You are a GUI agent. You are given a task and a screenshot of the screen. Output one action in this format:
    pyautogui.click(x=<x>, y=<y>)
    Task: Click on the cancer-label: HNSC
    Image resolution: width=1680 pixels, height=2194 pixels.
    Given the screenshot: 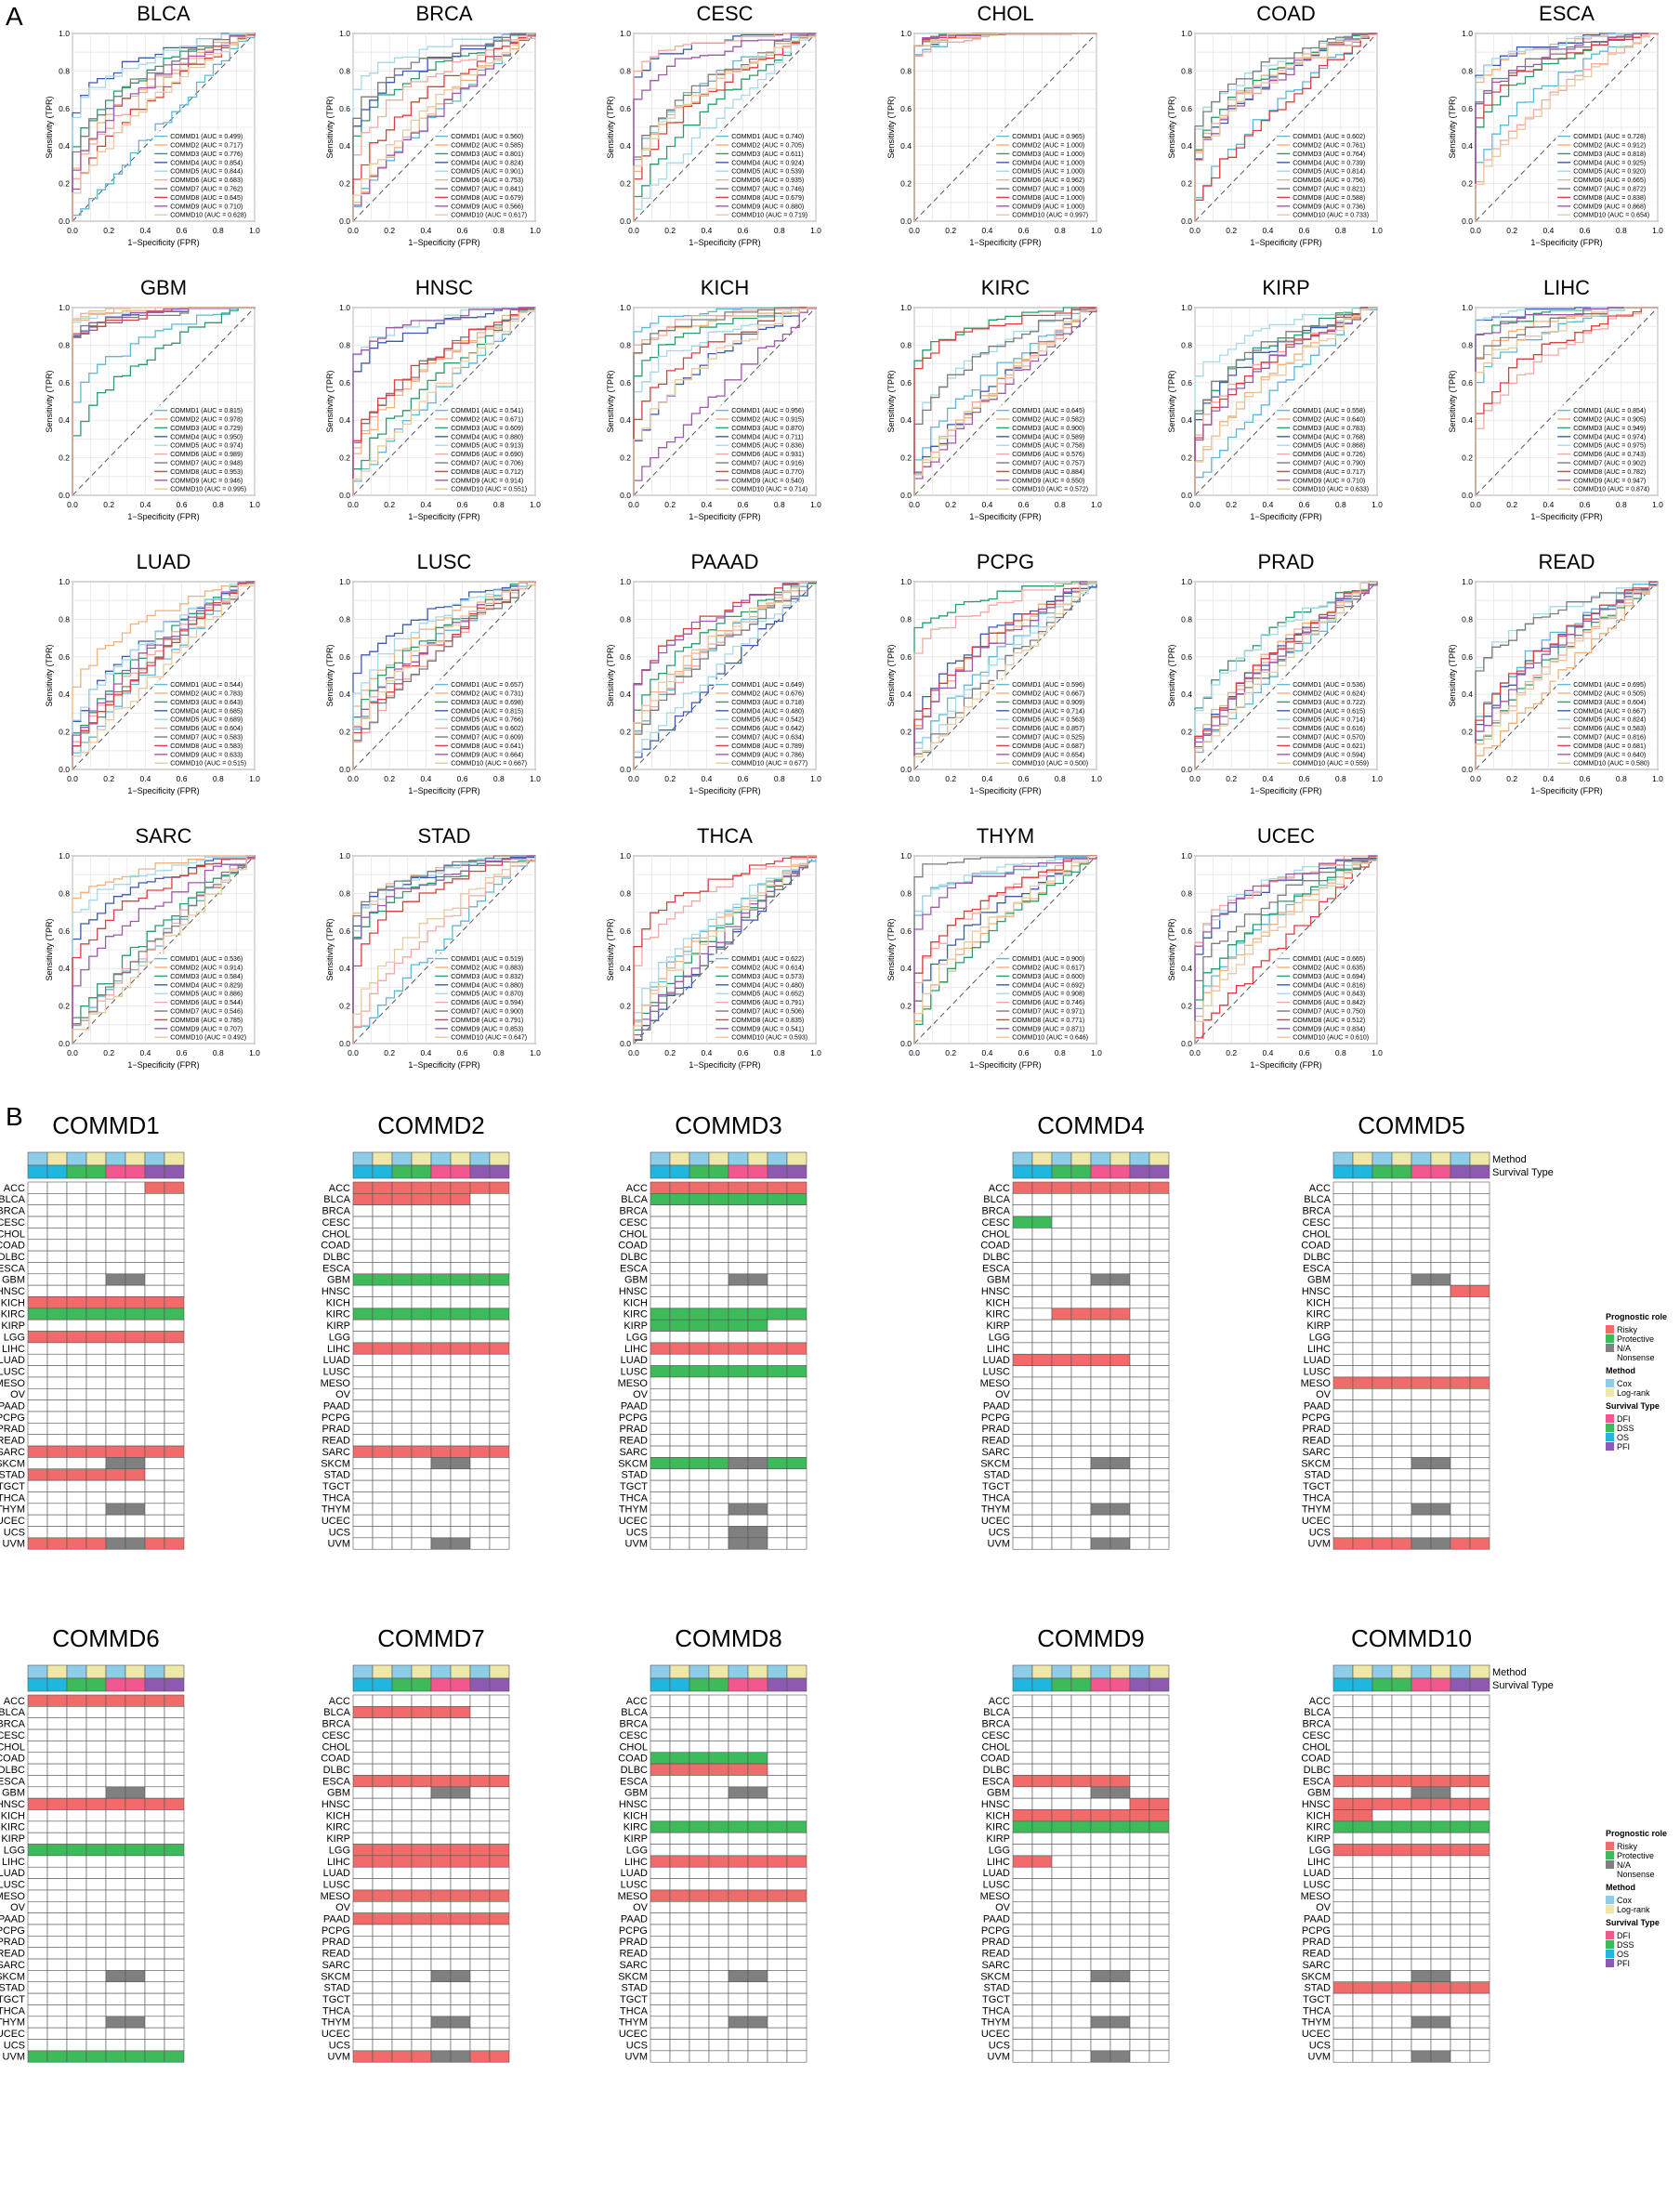 What is the action you would take?
    pyautogui.click(x=995, y=1291)
    